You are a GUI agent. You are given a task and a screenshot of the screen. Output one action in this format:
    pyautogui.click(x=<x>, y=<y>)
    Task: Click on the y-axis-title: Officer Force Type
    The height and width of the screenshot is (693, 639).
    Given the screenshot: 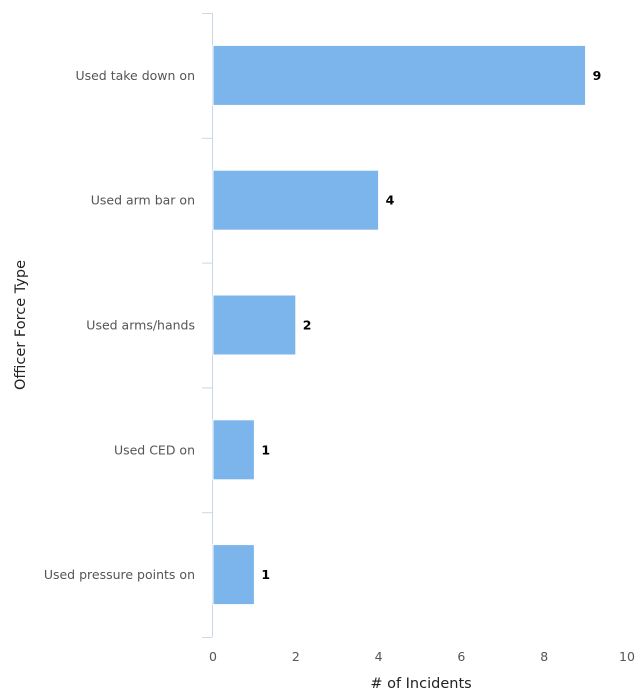 What is the action you would take?
    pyautogui.click(x=21, y=325)
    